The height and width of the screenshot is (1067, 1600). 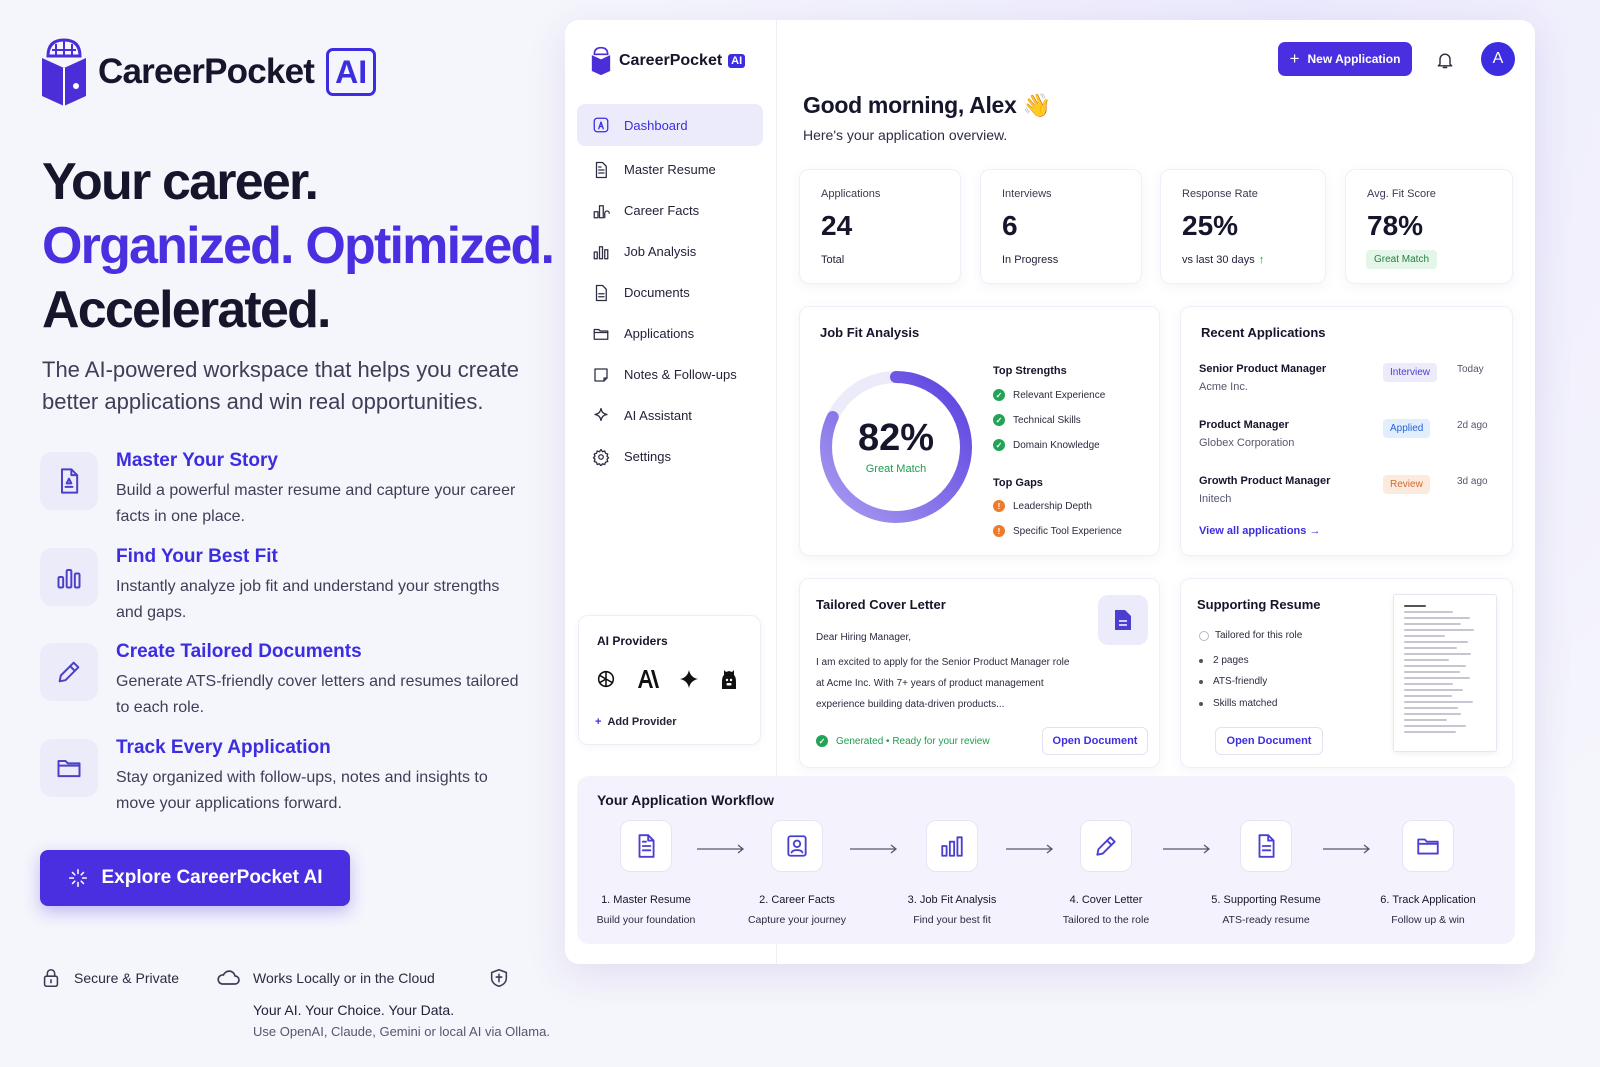 I want to click on sidebar-item-dashboard: Dashboard, so click(x=670, y=125).